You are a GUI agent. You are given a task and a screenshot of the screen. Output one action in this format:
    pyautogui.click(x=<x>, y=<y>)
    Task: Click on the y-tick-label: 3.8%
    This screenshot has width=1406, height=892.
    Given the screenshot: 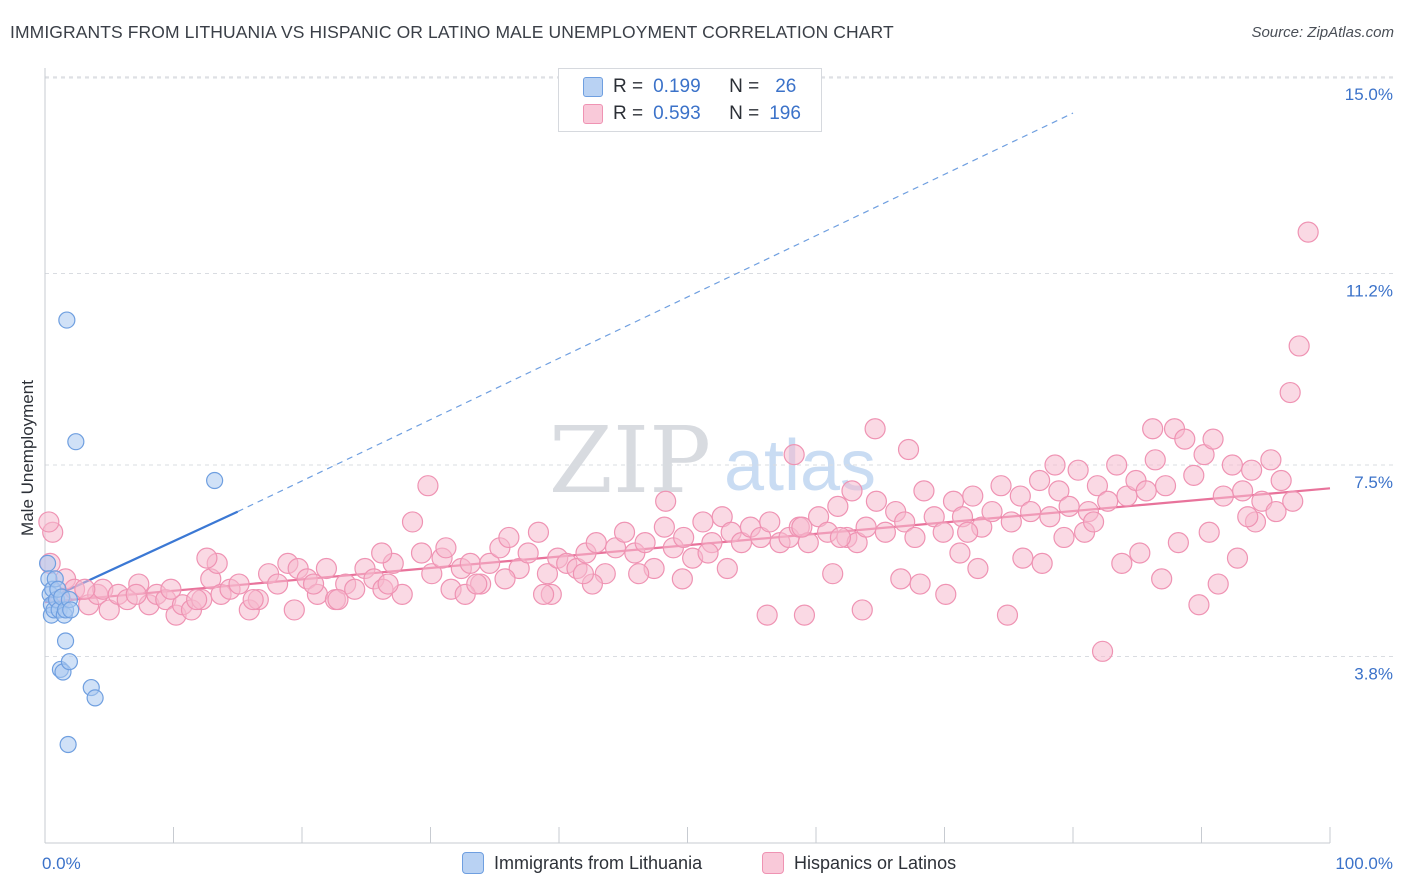 What is the action you would take?
    pyautogui.click(x=1373, y=674)
    